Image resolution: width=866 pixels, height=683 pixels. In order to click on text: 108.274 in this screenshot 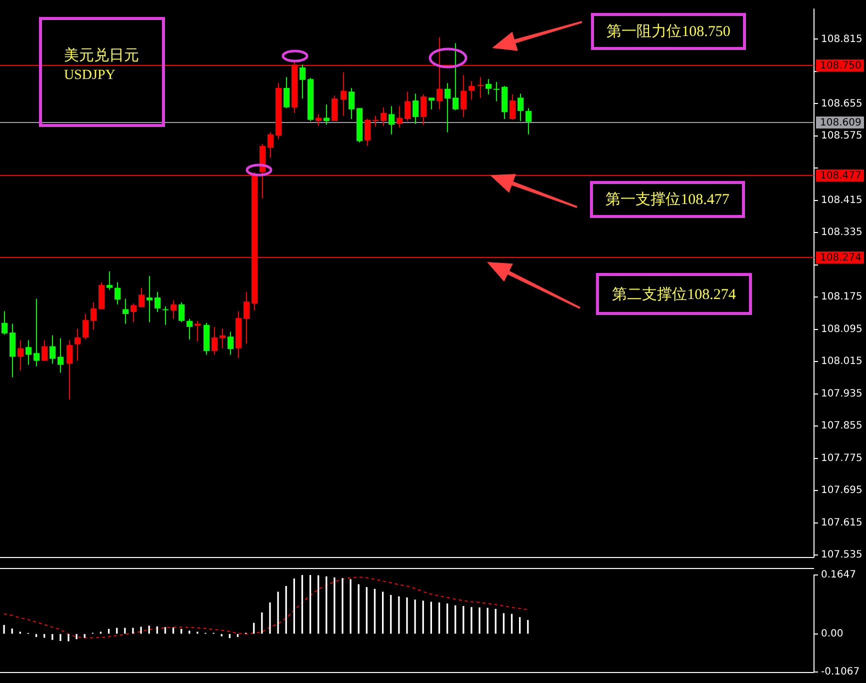, I will do `click(841, 258)`.